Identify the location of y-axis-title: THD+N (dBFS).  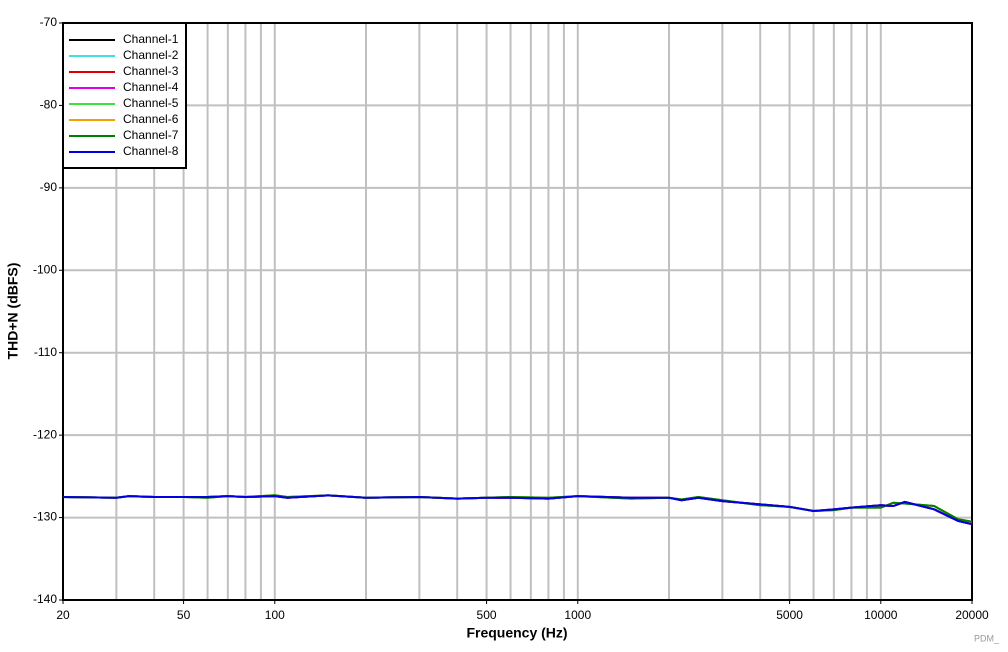
(13, 311).